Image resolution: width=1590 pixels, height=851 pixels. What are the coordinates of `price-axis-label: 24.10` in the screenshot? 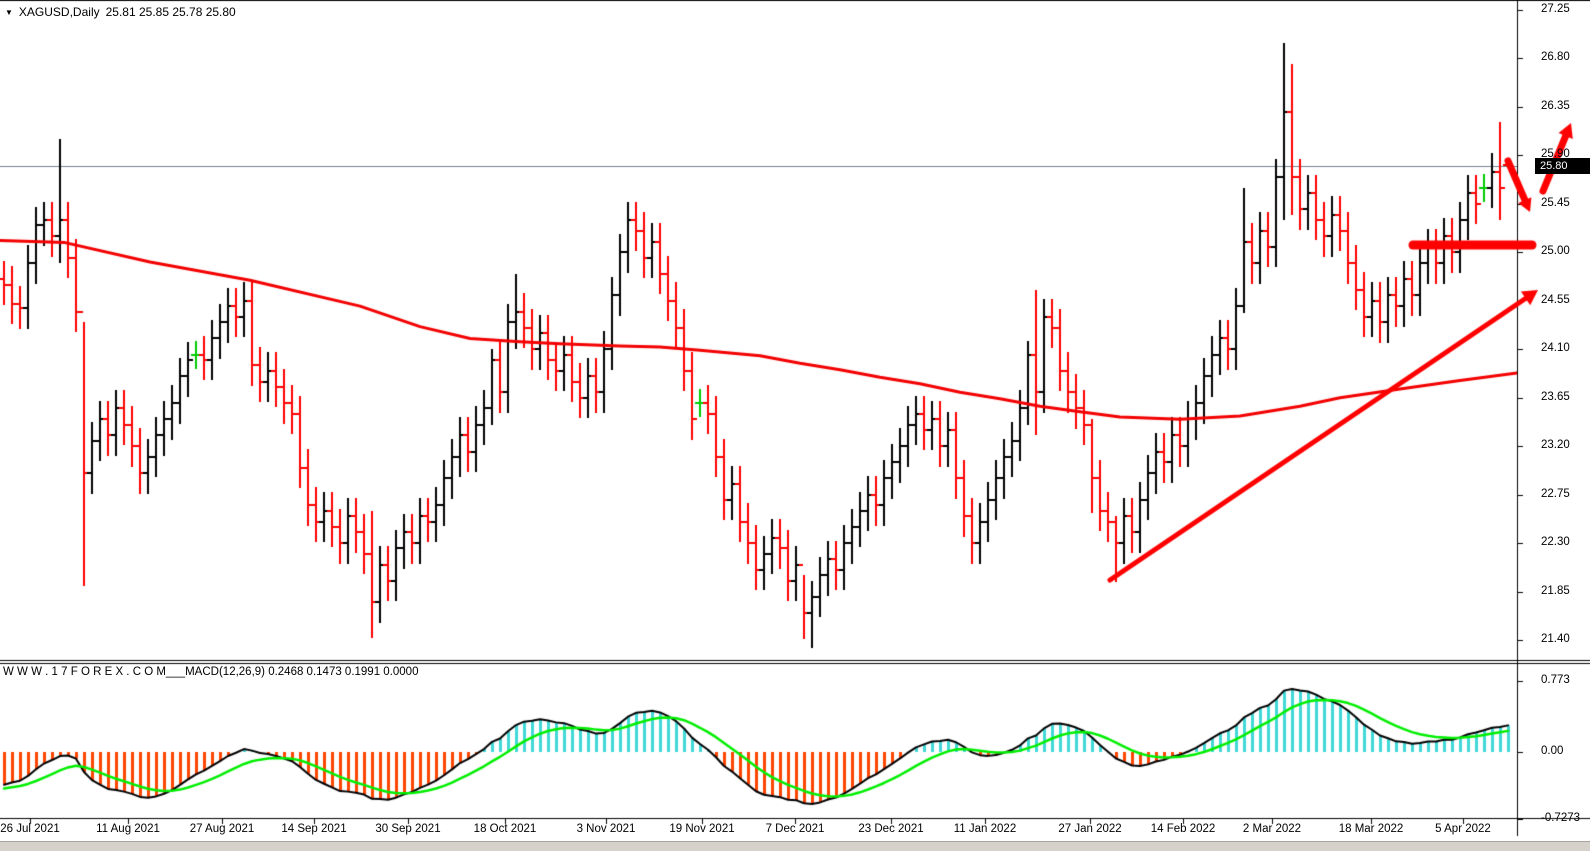 It's located at (1555, 348).